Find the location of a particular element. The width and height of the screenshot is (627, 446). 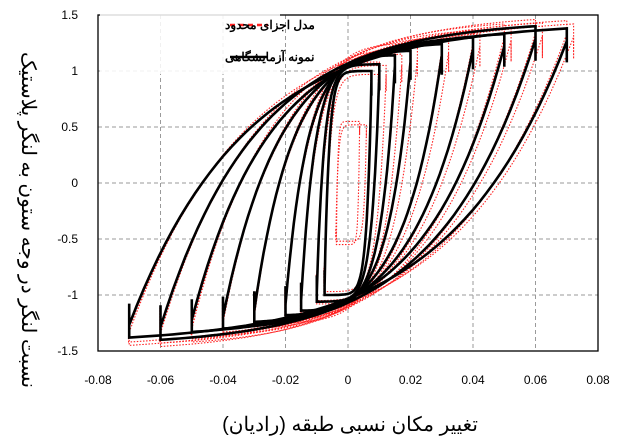

y-tick-label: 1 is located at coordinates (74, 71).